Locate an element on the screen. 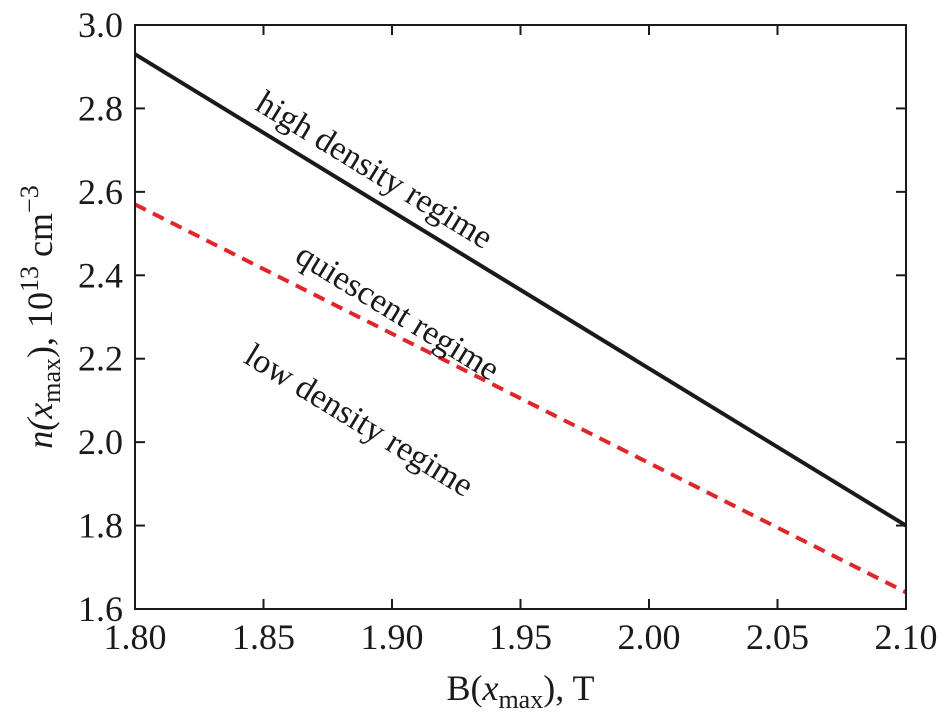 The image size is (945, 719). y-tick-label: 2.6 is located at coordinates (100, 192).